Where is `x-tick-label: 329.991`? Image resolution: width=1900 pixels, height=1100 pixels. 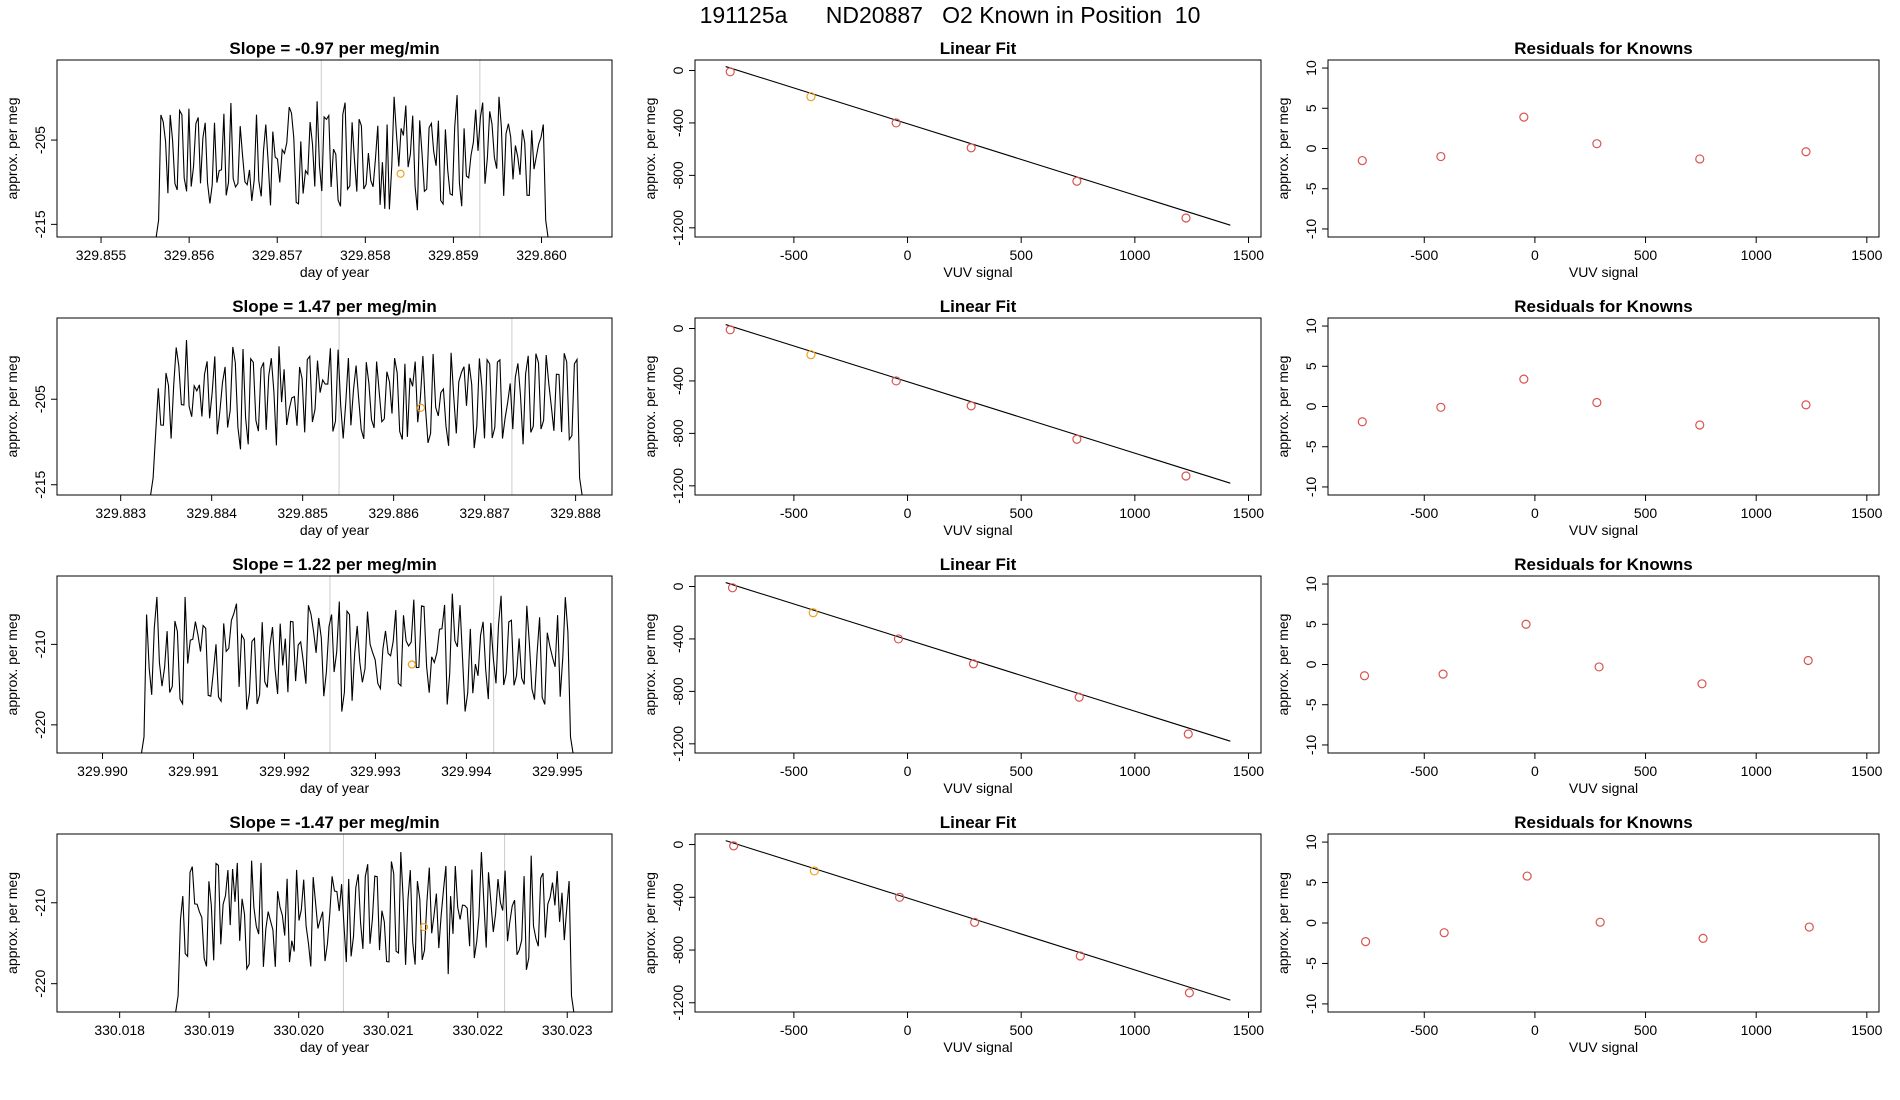 x-tick-label: 329.991 is located at coordinates (193, 771).